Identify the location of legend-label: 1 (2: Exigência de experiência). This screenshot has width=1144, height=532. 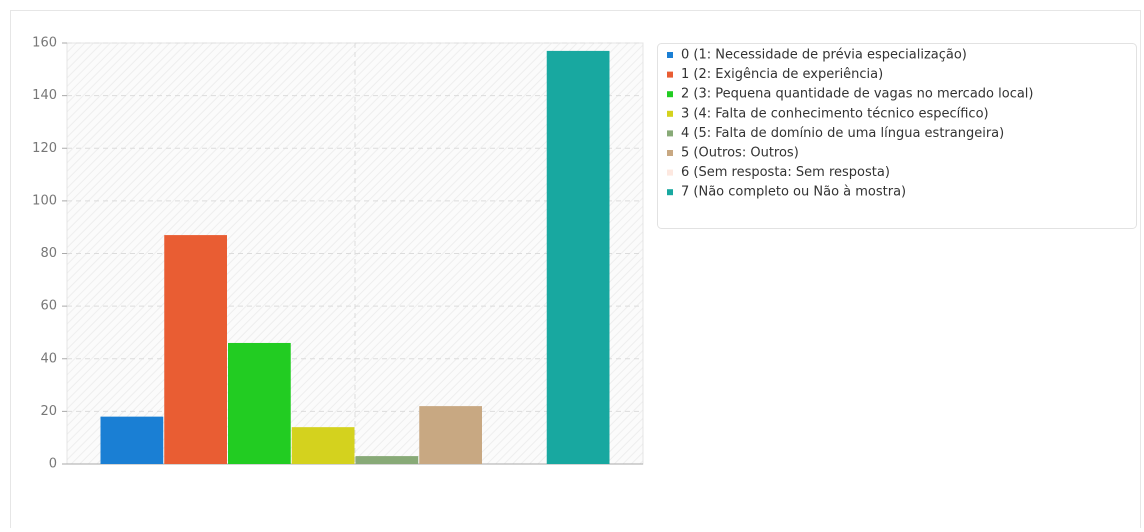
(782, 74).